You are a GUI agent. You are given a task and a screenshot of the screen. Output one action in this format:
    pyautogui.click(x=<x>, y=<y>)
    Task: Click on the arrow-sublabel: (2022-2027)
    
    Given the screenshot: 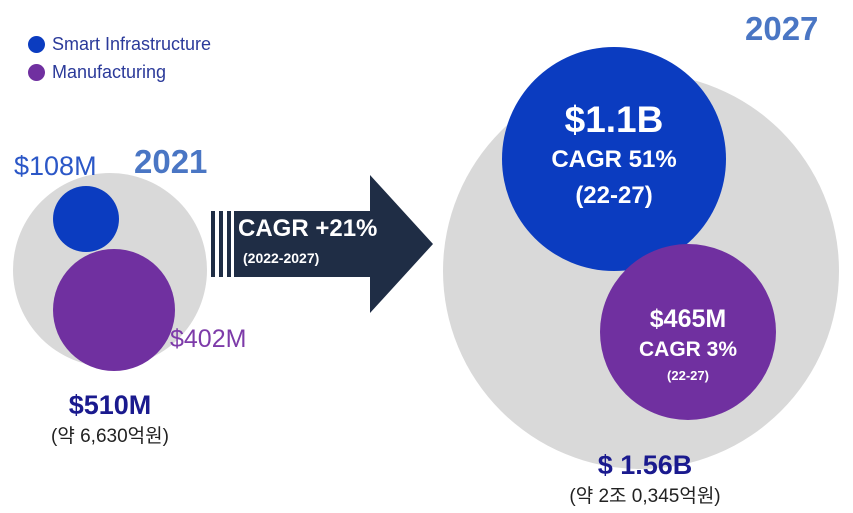 What is the action you would take?
    pyautogui.click(x=281, y=258)
    